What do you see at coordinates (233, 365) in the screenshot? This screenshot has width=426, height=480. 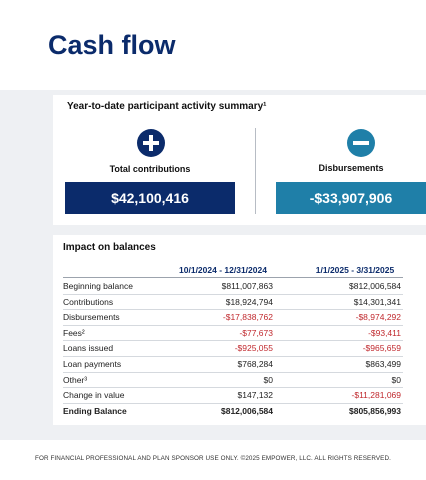 I see `table-row: Loan payments $768,284 $863,499` at bounding box center [233, 365].